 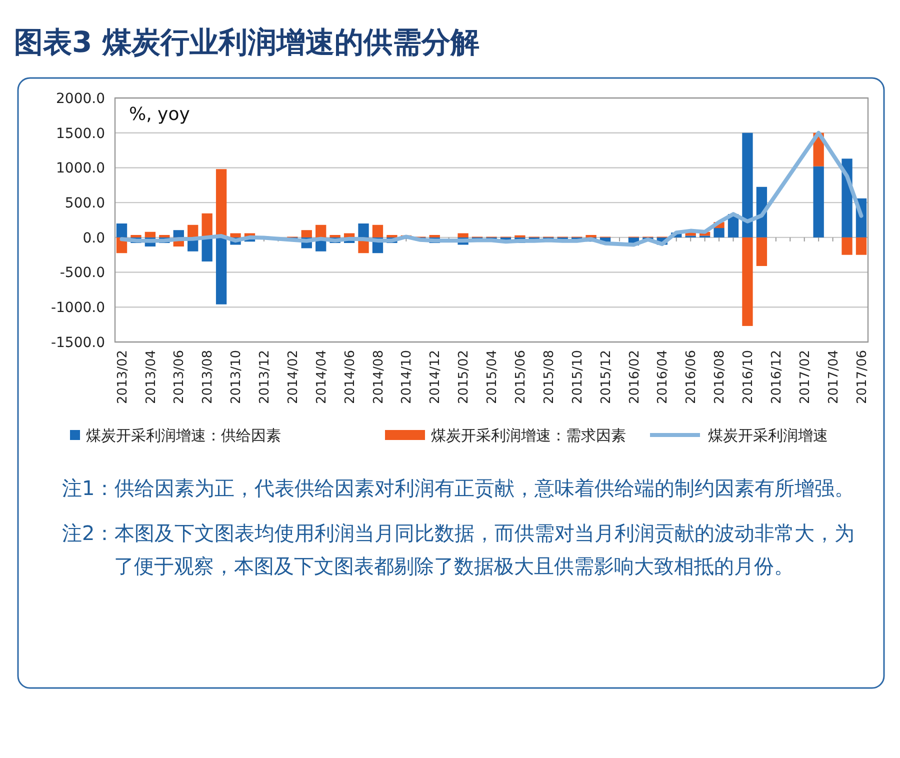 I want to click on x-tick-label: 2015/10, so click(x=578, y=377).